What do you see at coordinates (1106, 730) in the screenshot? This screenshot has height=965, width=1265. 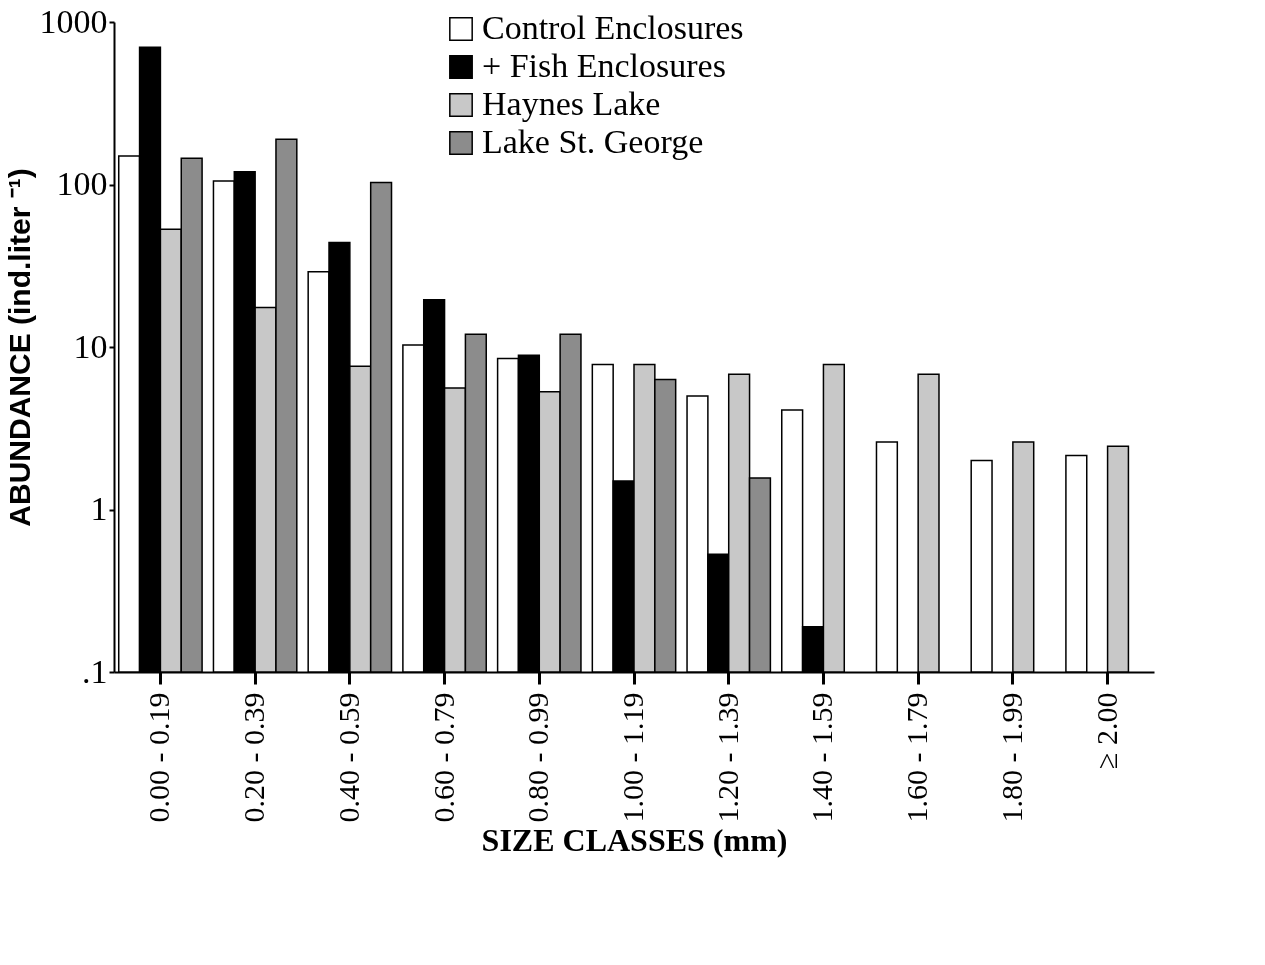 I see `x-tick-label: ≥ 2.00` at bounding box center [1106, 730].